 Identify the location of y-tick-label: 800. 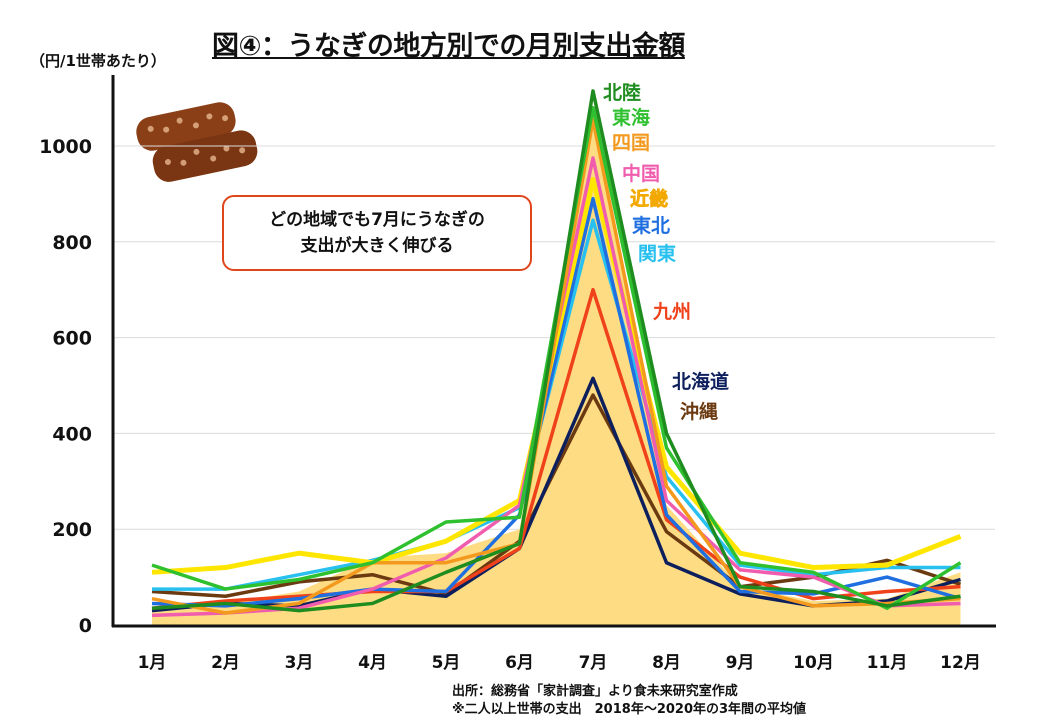
(72, 243).